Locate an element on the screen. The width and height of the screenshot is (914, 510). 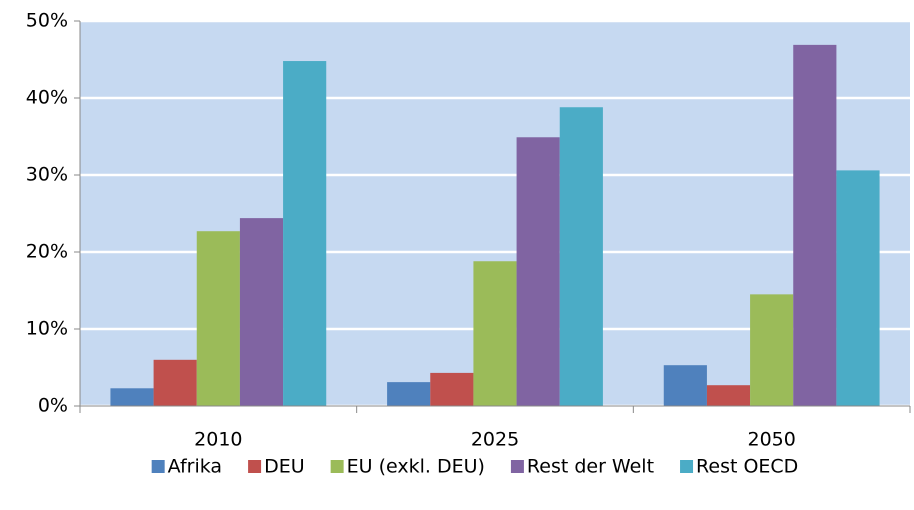
y-tick-label: 30% is located at coordinates (47, 175).